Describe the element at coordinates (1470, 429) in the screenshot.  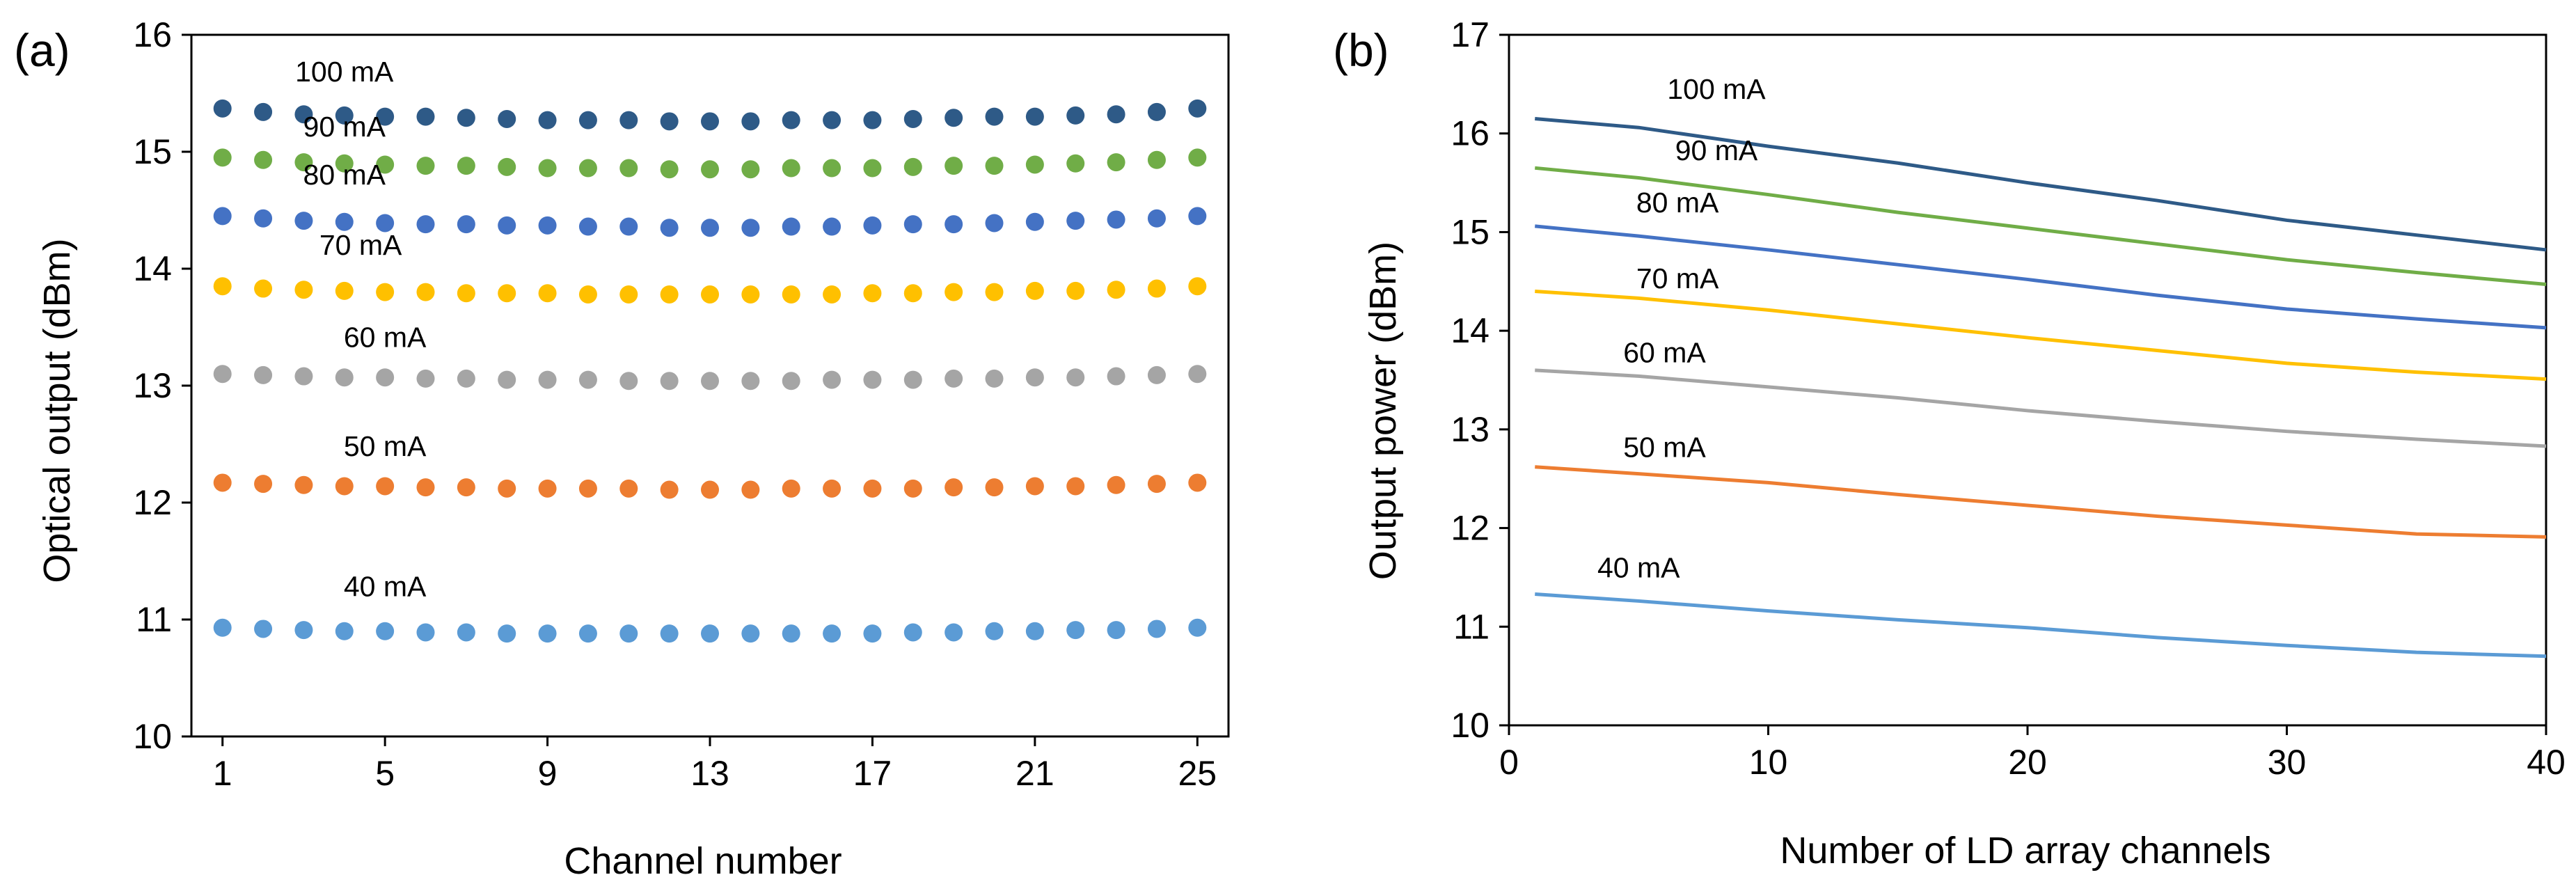
I see `panel-1-y-tick-label: 13` at that location.